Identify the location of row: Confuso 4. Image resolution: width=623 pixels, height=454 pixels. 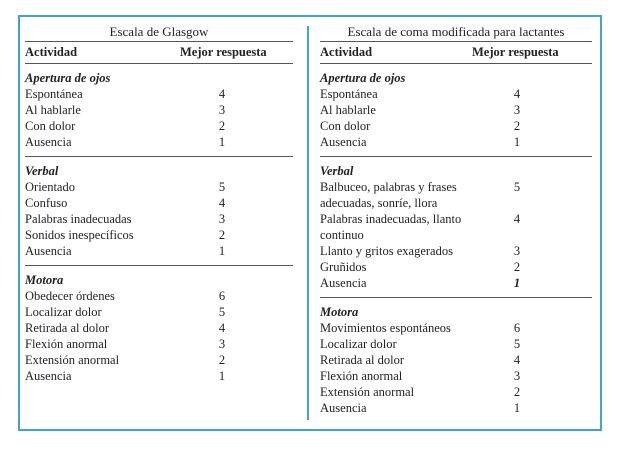
(159, 203).